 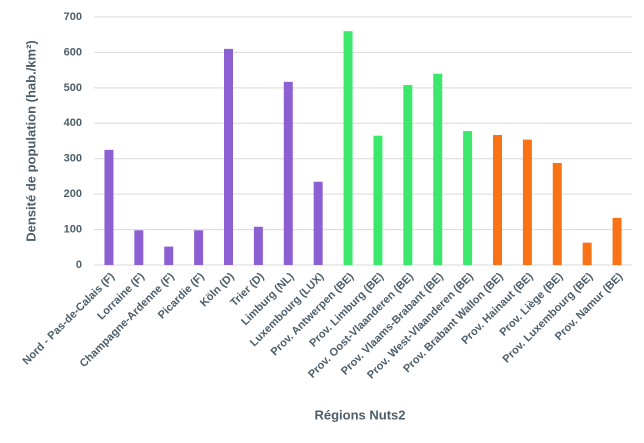 What do you see at coordinates (359, 414) in the screenshot?
I see `x-axis-title: Régions Nuts2` at bounding box center [359, 414].